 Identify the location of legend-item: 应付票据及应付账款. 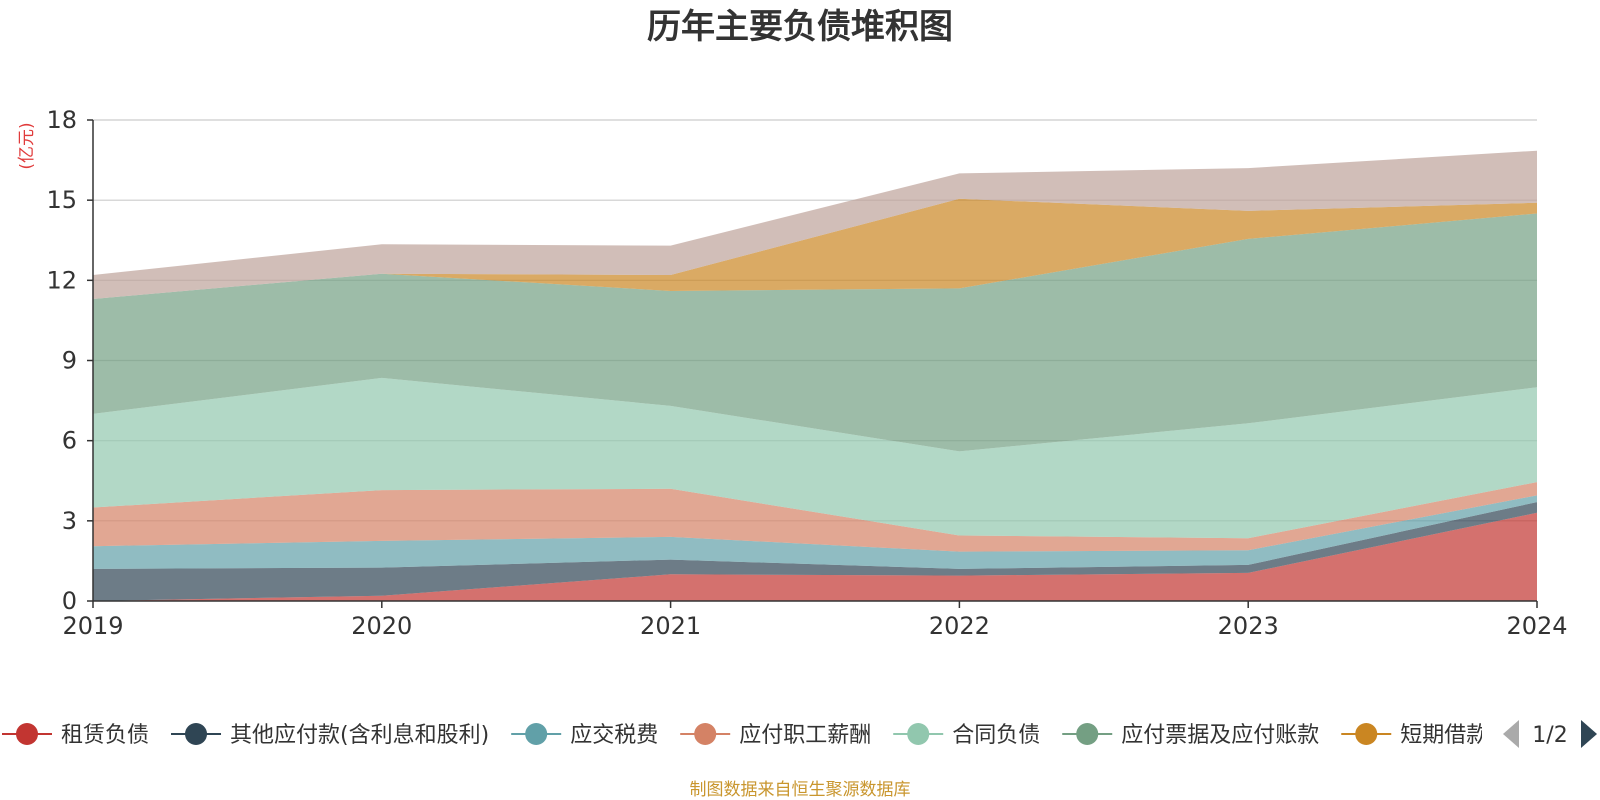
(1190, 735).